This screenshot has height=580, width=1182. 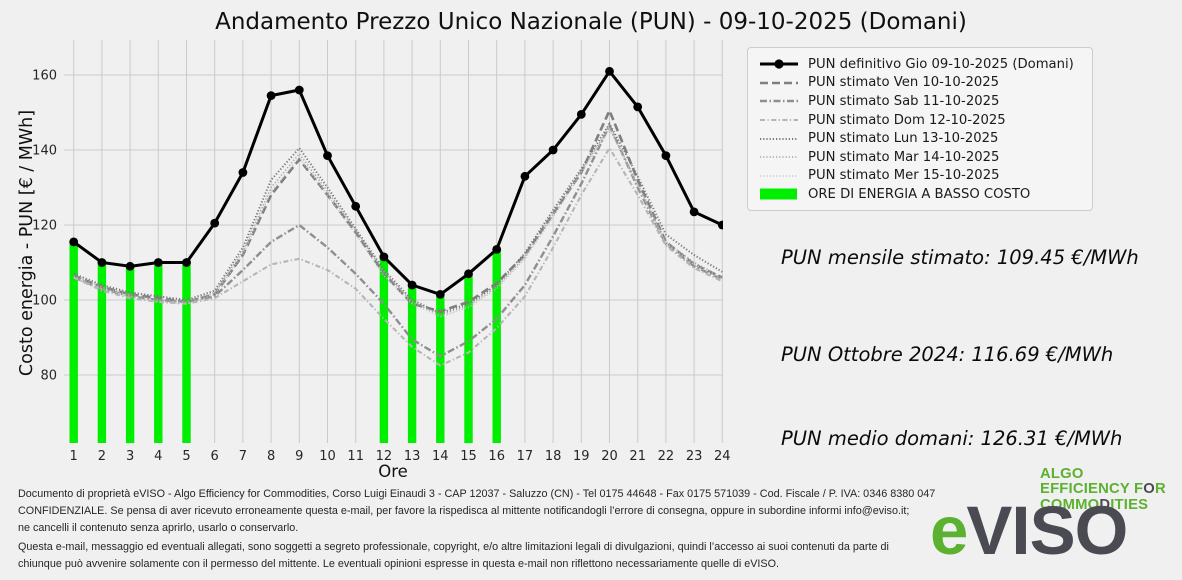 What do you see at coordinates (949, 530) in the screenshot?
I see `eviso-logo-e: e` at bounding box center [949, 530].